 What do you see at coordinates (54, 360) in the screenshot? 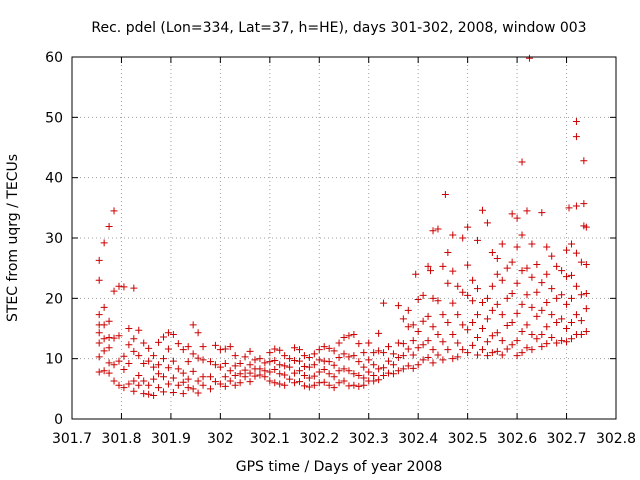
I see `y-tick-label: 10` at bounding box center [54, 360].